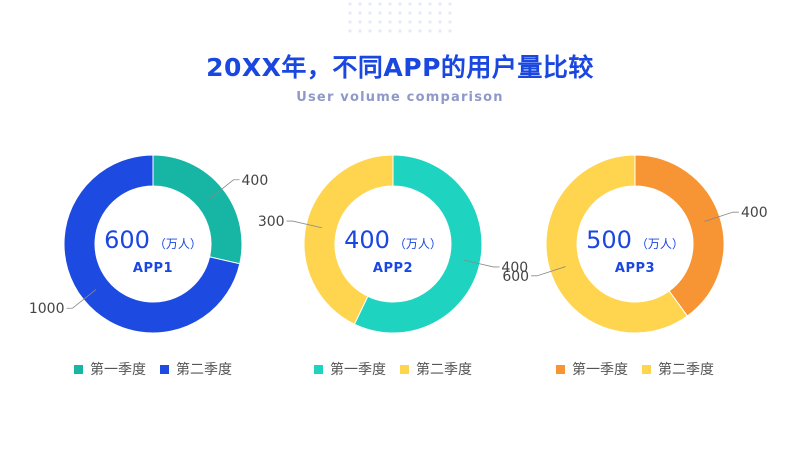  I want to click on app1-name-label: APP1, so click(153, 268).